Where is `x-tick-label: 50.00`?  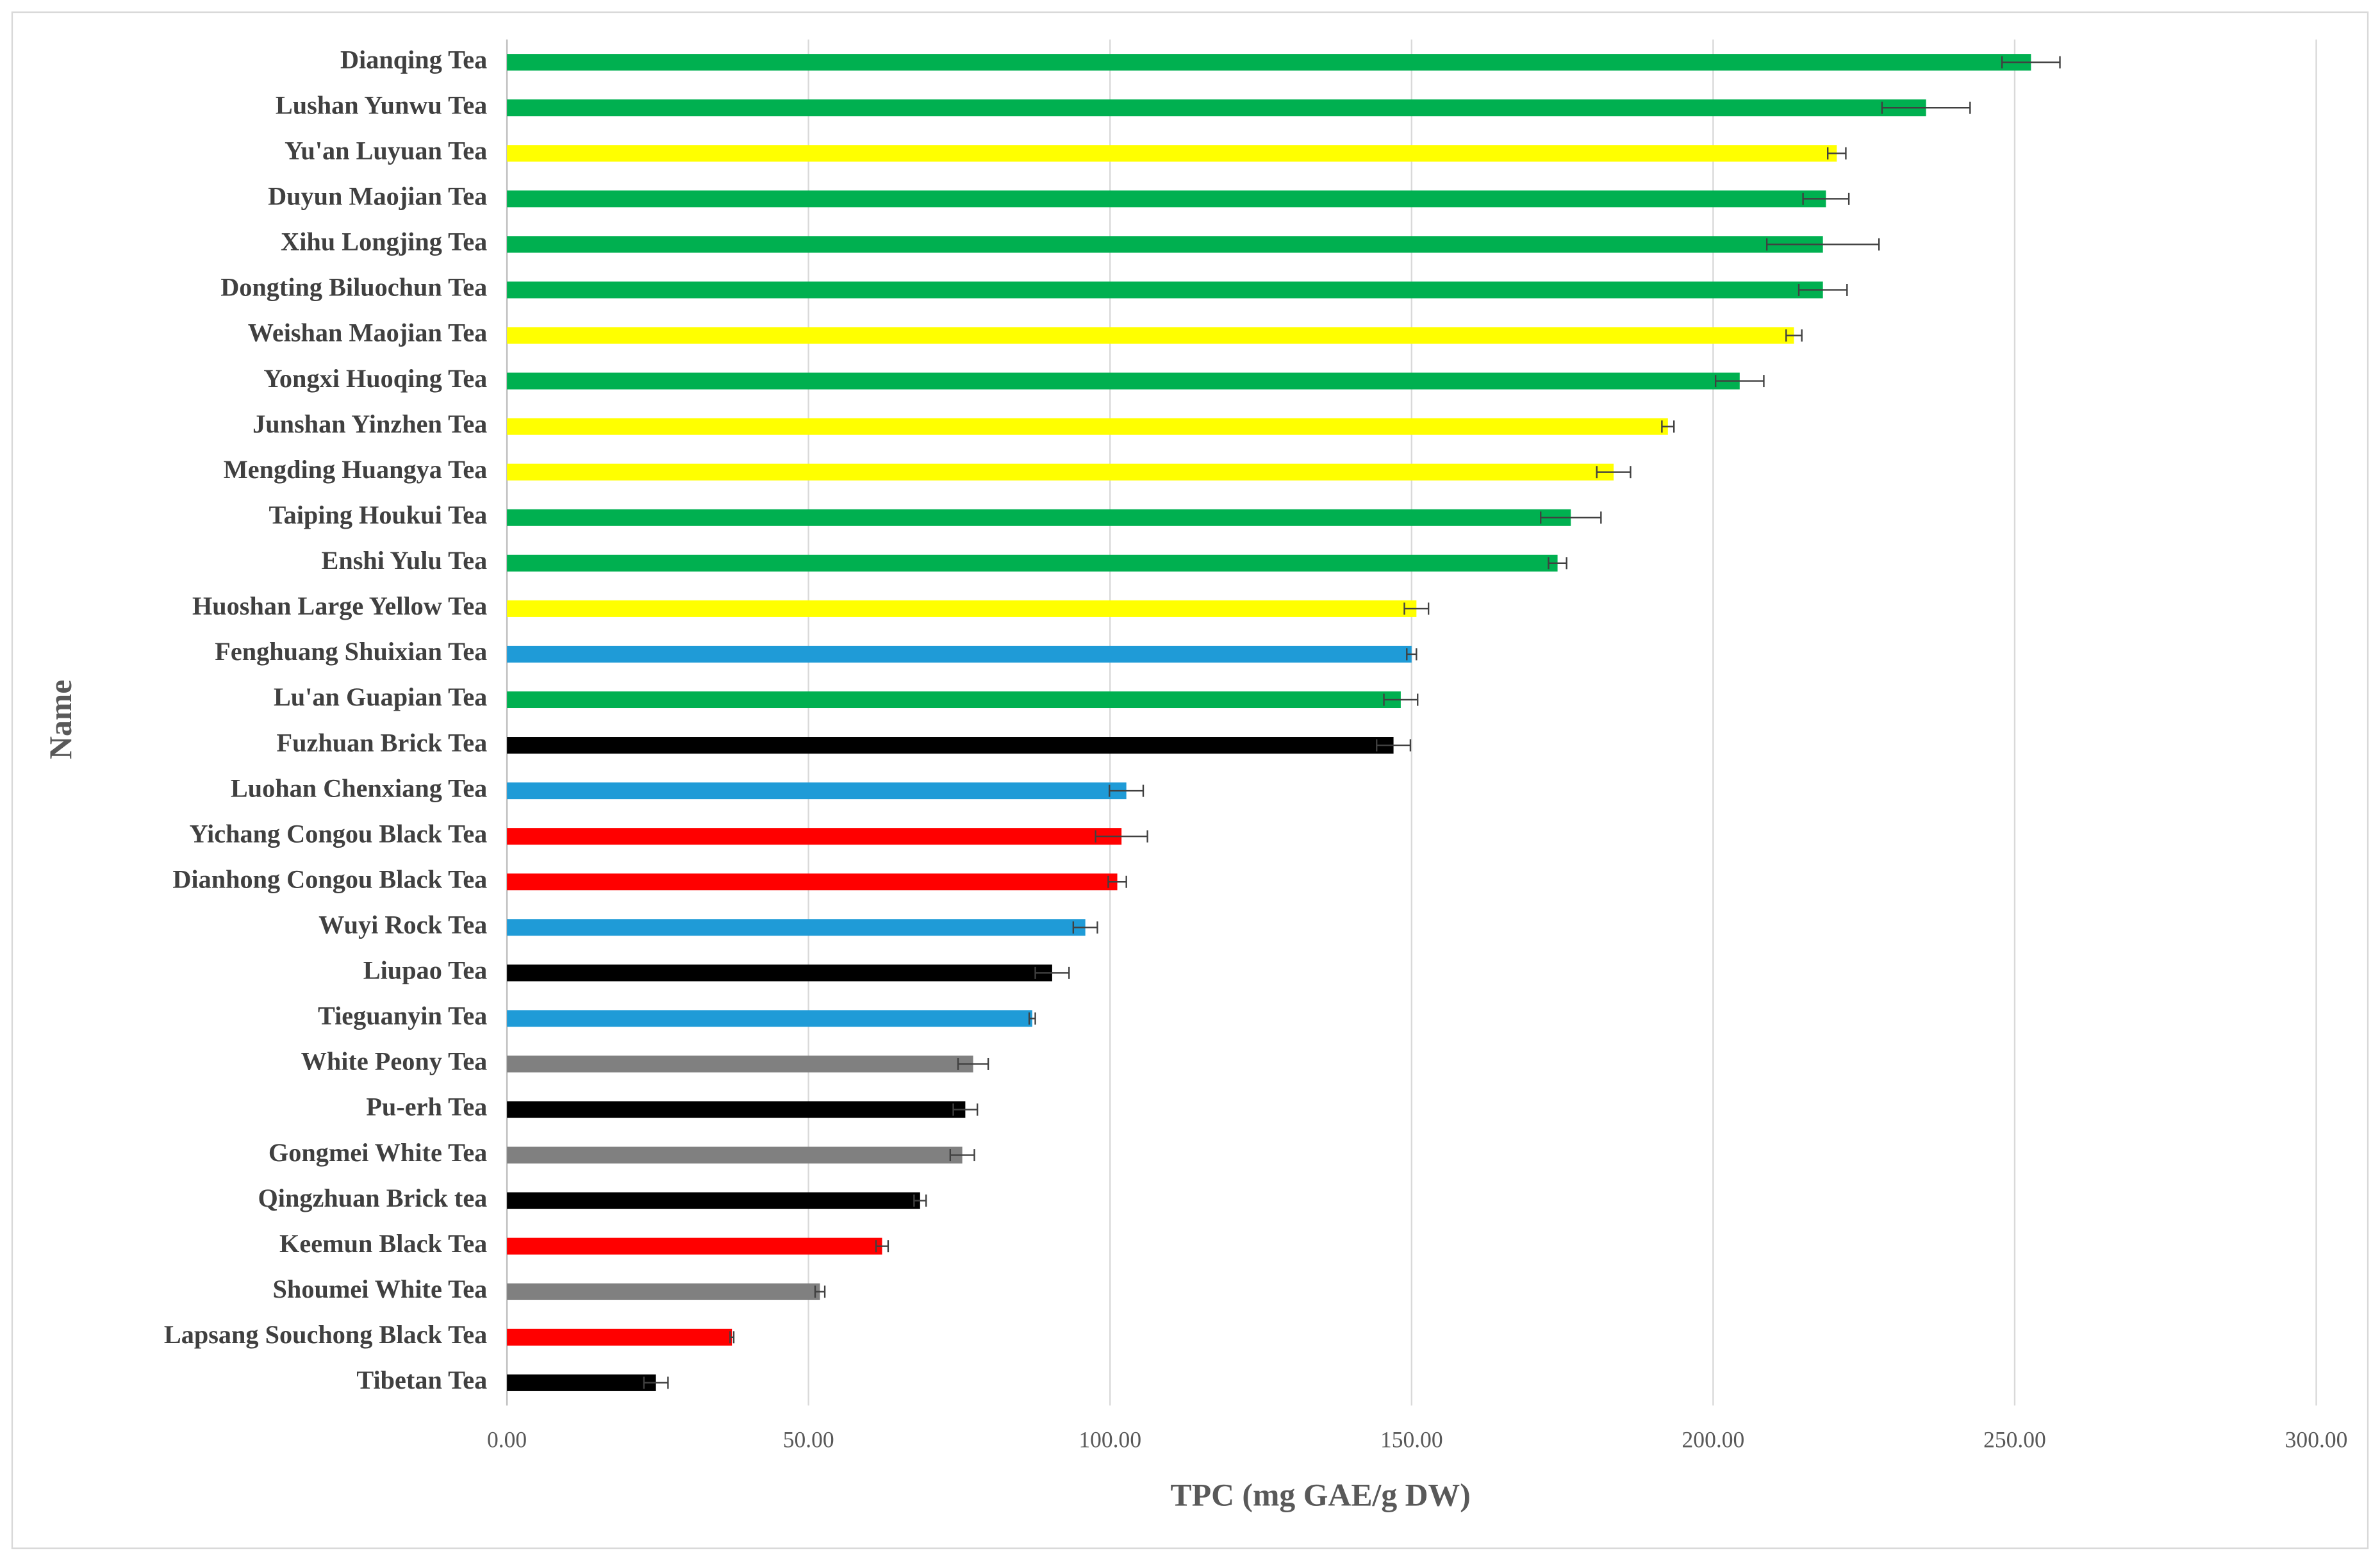
x-tick-label: 50.00 is located at coordinates (809, 1439).